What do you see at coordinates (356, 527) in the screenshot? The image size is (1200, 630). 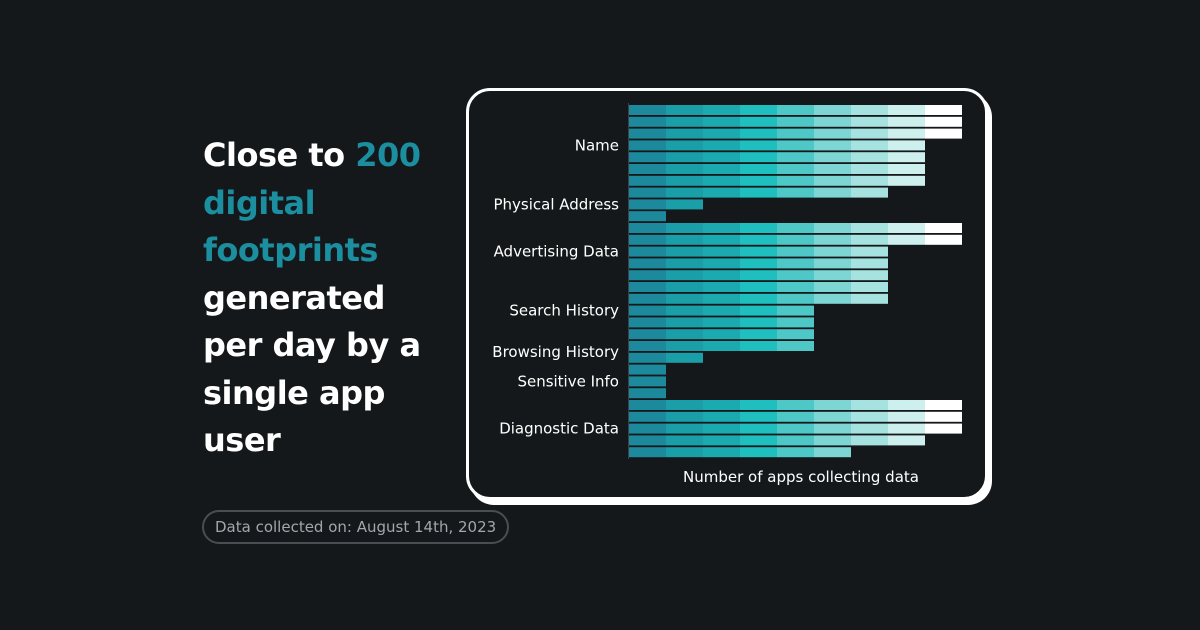 I see `date-collected-badge: Data collected on: August 14th, 2023` at bounding box center [356, 527].